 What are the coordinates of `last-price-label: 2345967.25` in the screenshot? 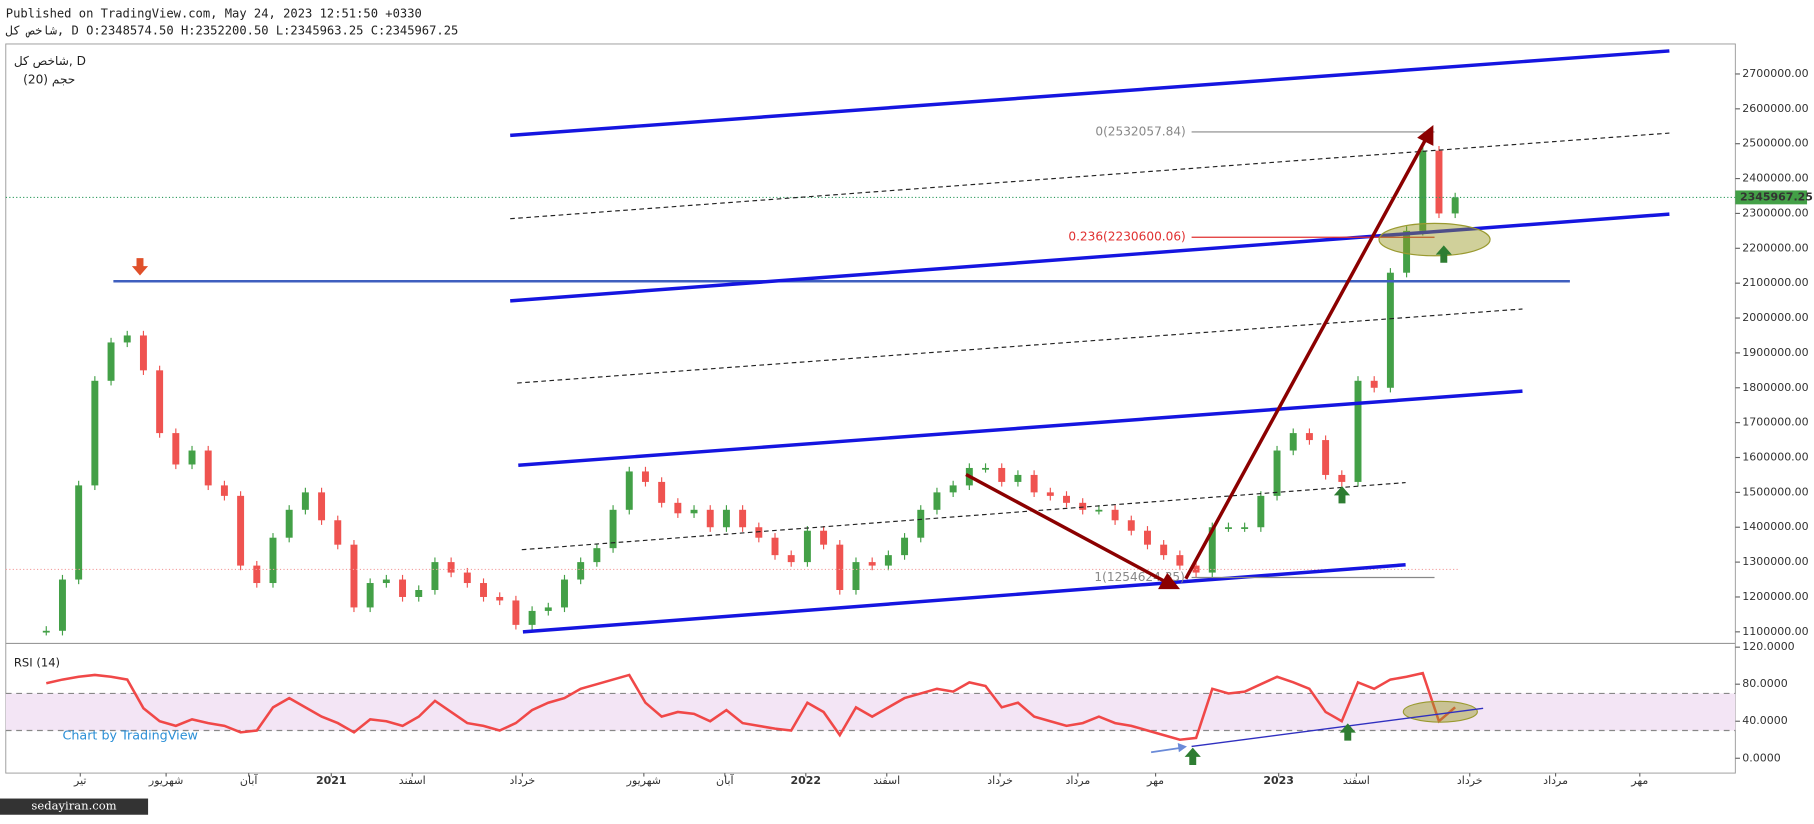 It's located at (1776, 196).